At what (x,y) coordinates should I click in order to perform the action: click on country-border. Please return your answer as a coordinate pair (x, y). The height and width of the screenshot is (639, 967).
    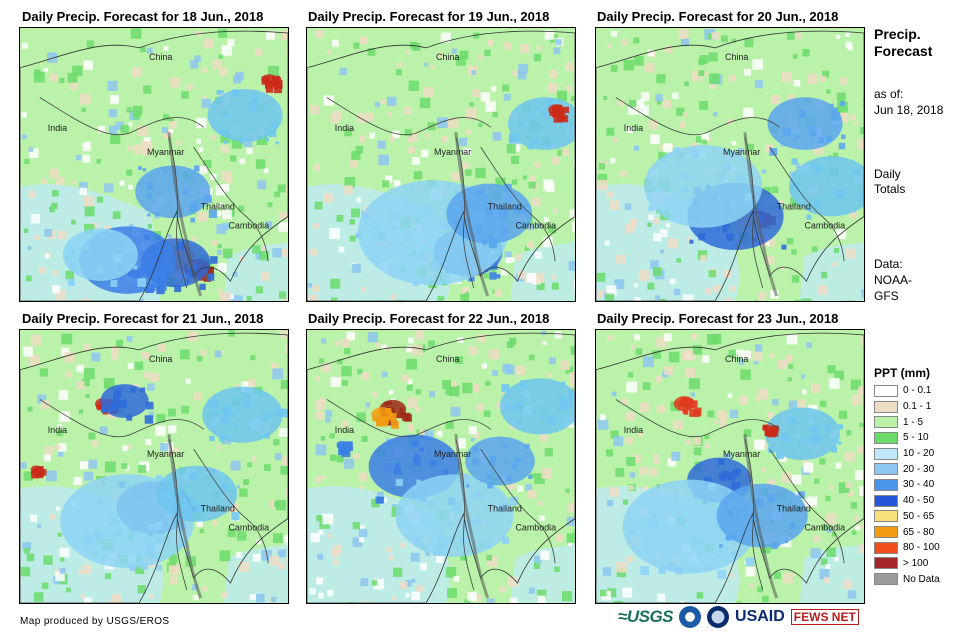
    Looking at the image, I should click on (754, 515).